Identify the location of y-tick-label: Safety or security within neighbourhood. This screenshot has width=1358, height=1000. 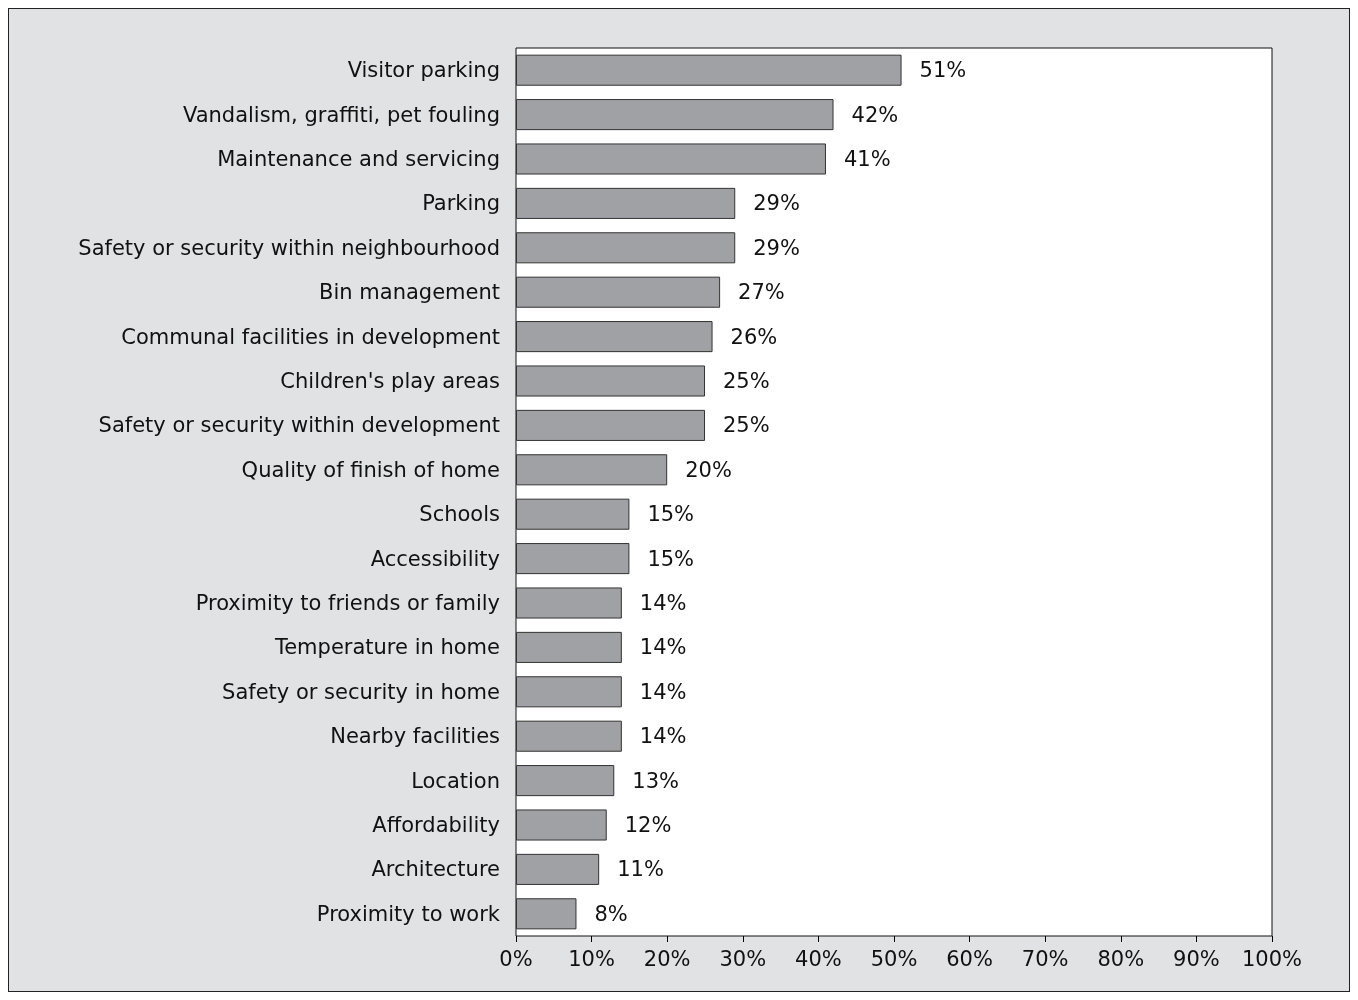
(289, 247).